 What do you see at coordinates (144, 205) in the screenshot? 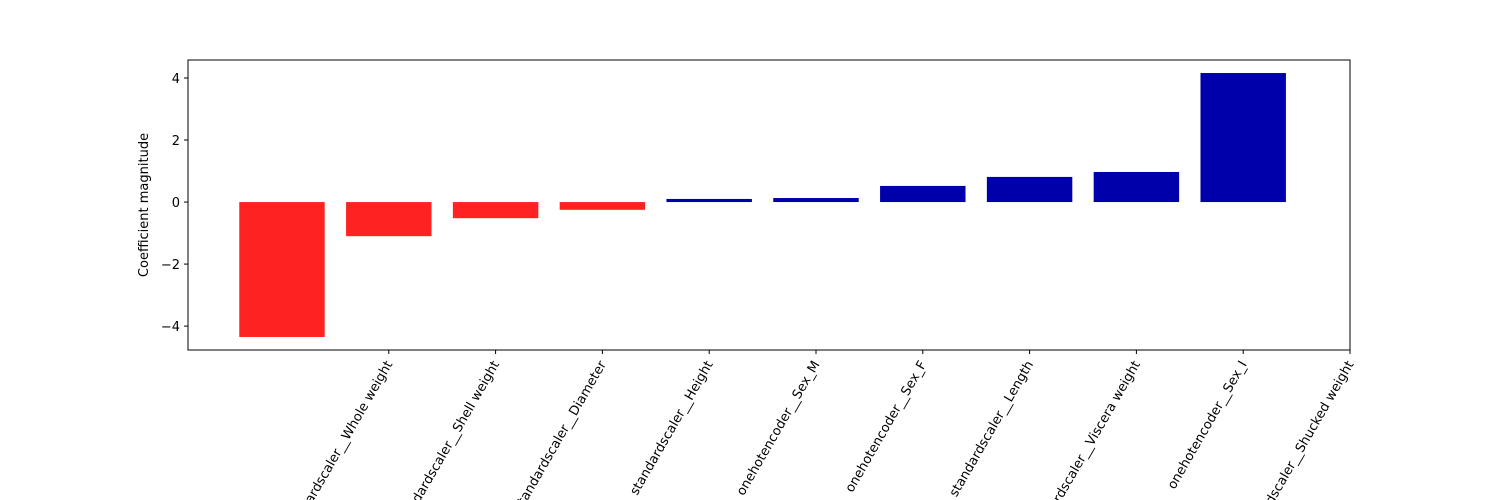
I see `y-axis-label: Coefficient magnitude` at bounding box center [144, 205].